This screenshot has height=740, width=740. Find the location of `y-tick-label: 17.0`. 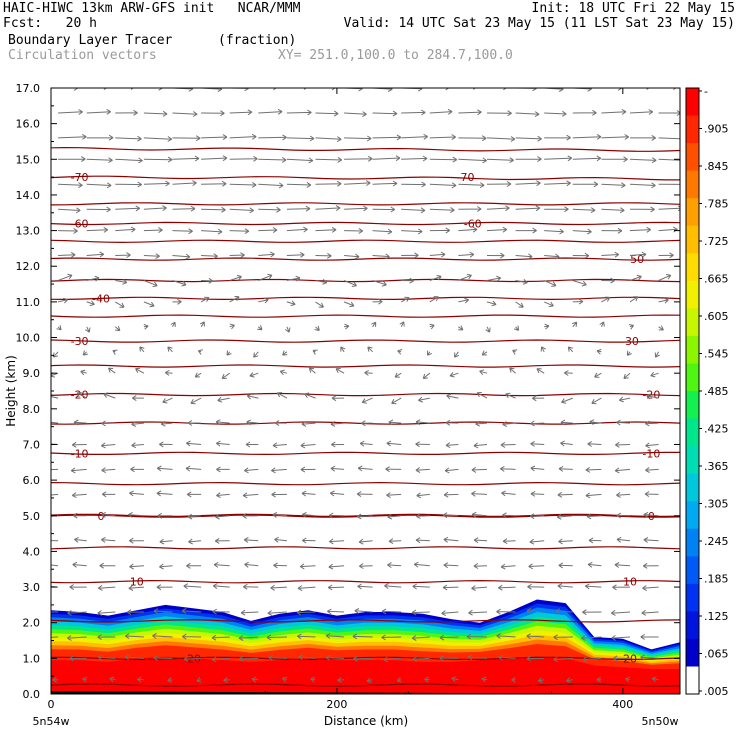

y-tick-label: 17.0 is located at coordinates (28, 88).